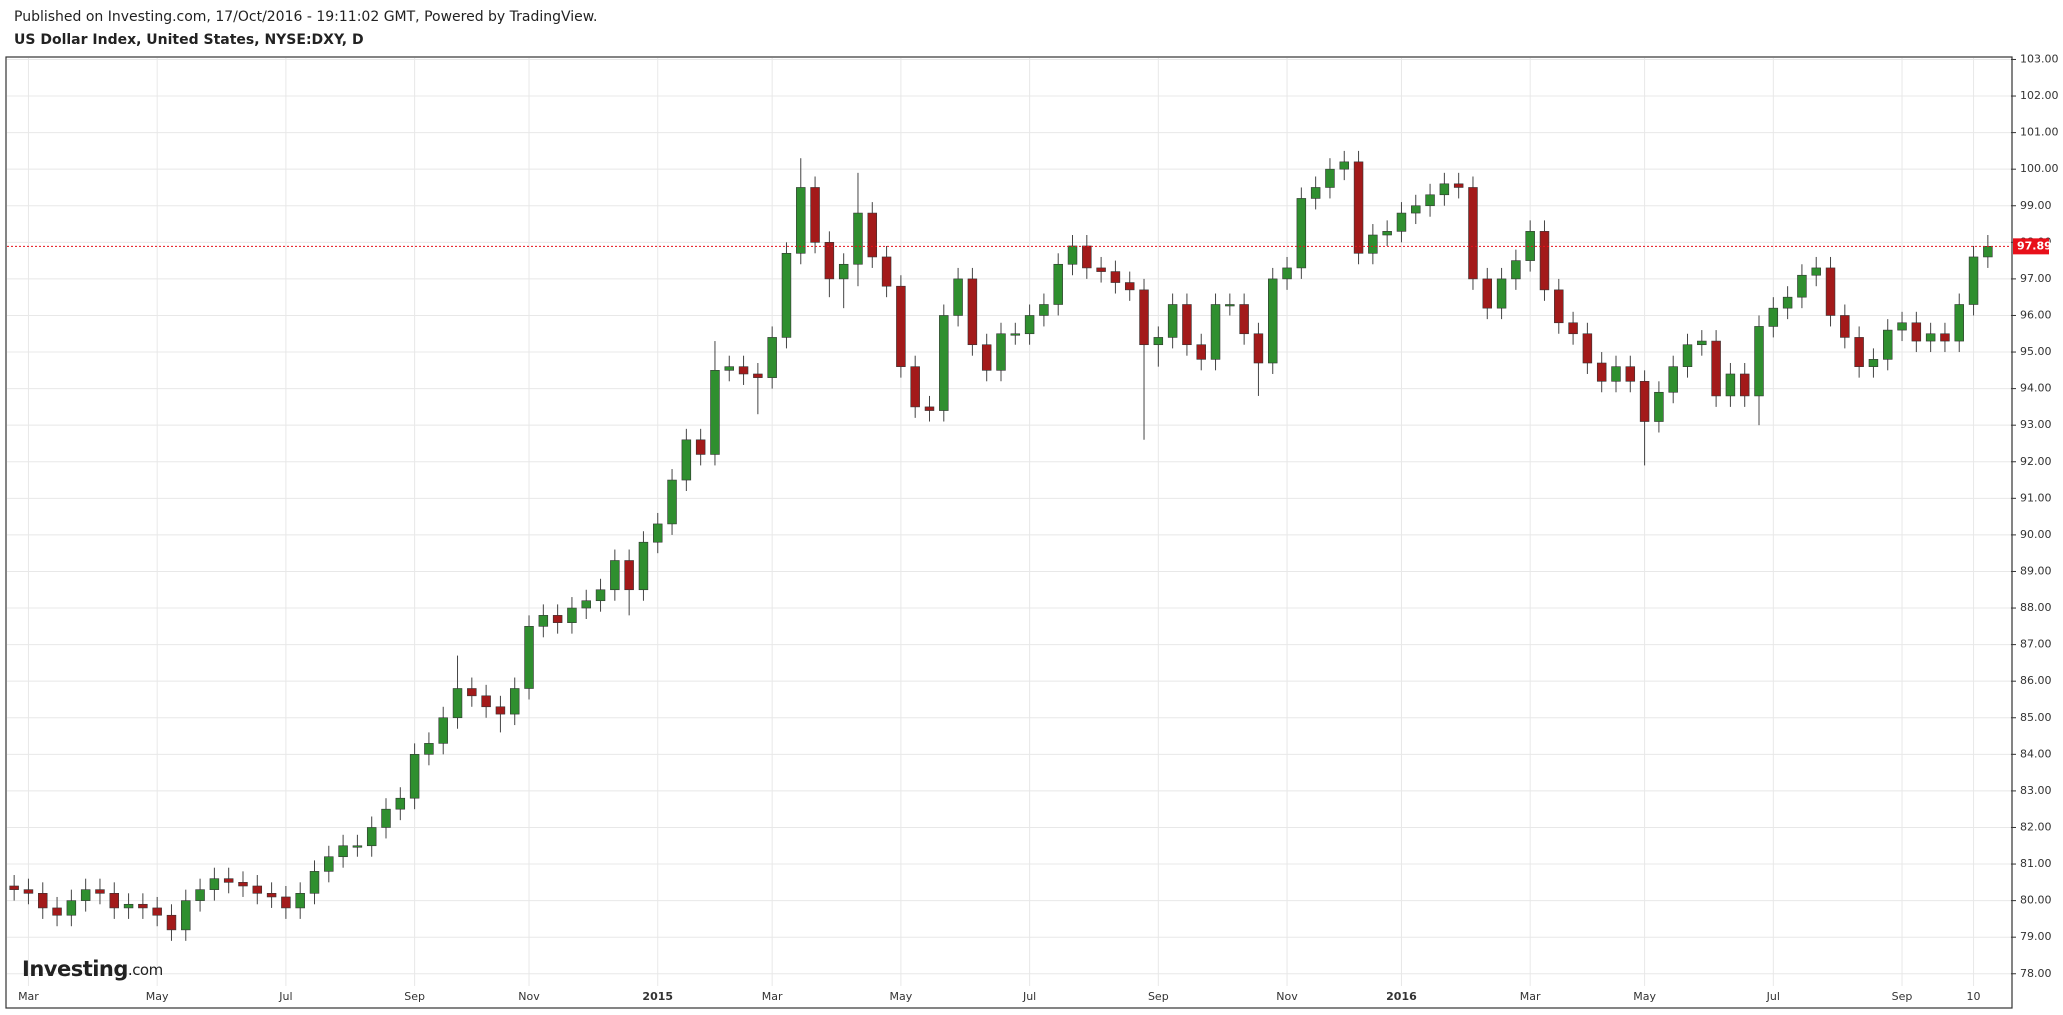  I want to click on y-tick-label: 79.00, so click(2036, 936).